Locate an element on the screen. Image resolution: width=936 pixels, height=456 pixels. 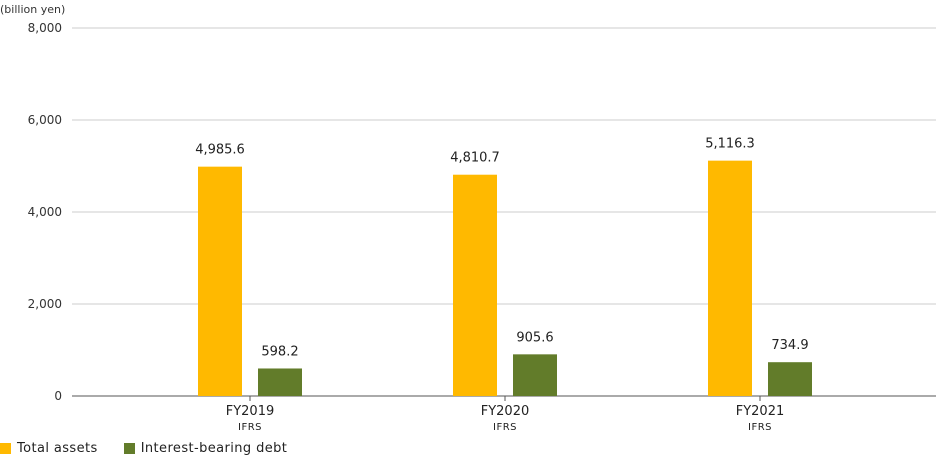
legend-label-interest-bearing-debt: Interest-bearing debt is located at coordinates (214, 448).